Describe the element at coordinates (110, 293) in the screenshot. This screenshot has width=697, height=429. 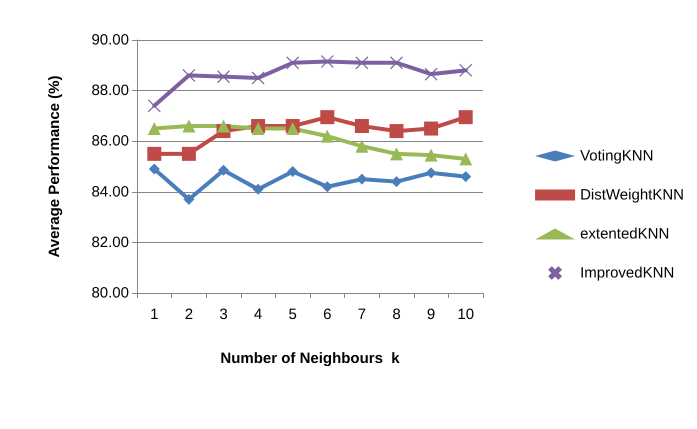
I see `y-tick-label: 80.00` at that location.